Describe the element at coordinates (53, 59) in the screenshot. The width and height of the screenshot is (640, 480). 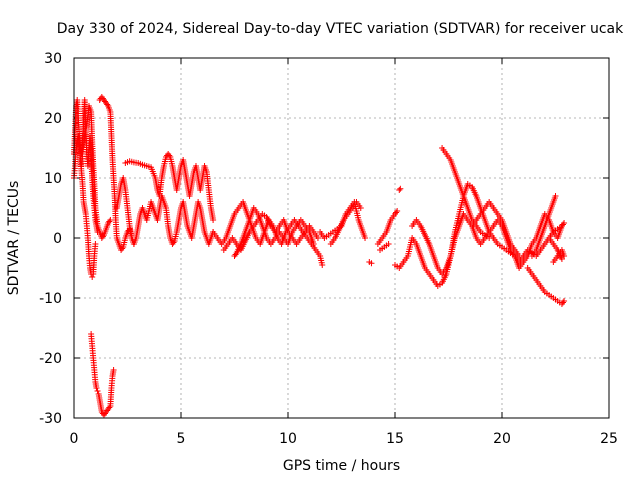
I see `y-tick-label: 30` at that location.